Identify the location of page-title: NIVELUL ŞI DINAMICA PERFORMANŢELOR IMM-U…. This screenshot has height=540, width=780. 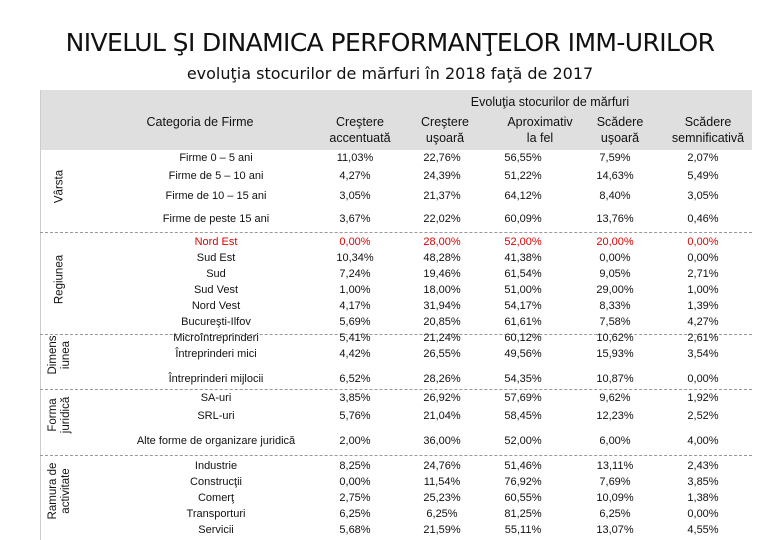
(390, 42).